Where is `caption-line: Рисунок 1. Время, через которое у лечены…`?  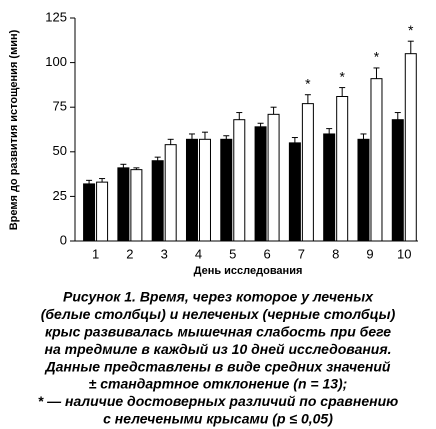
caption-line: Рисунок 1. Время, через которое у лечены… is located at coordinates (218, 297).